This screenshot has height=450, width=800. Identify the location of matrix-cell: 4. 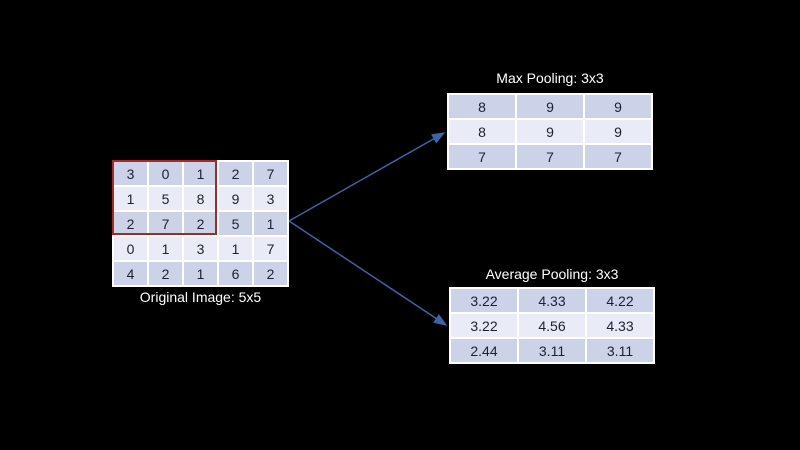
(130, 273).